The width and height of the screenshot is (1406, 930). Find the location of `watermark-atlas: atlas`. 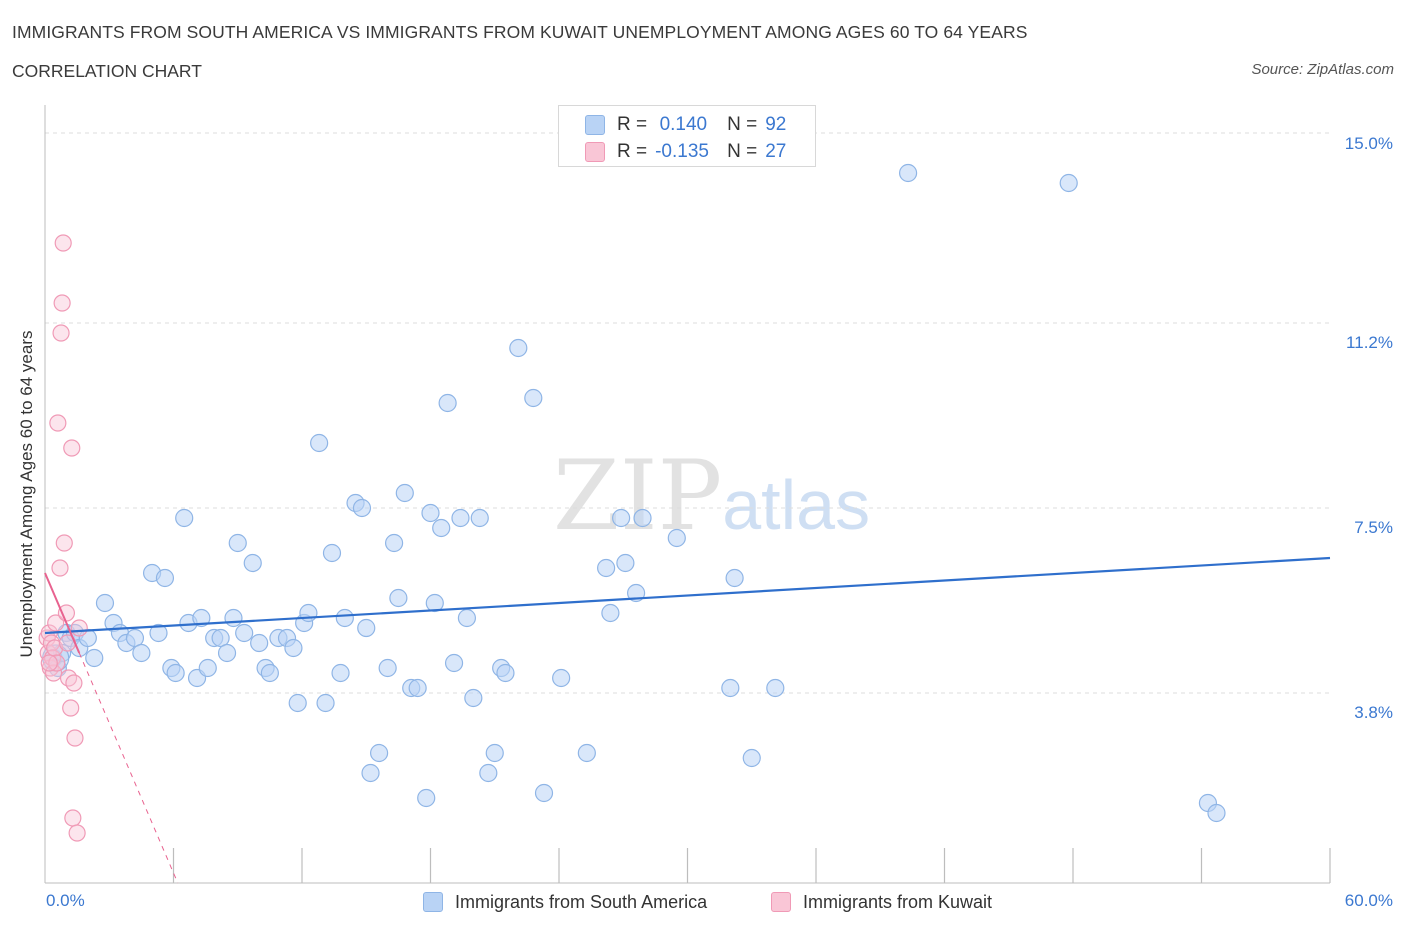

watermark-atlas: atlas is located at coordinates (796, 505).